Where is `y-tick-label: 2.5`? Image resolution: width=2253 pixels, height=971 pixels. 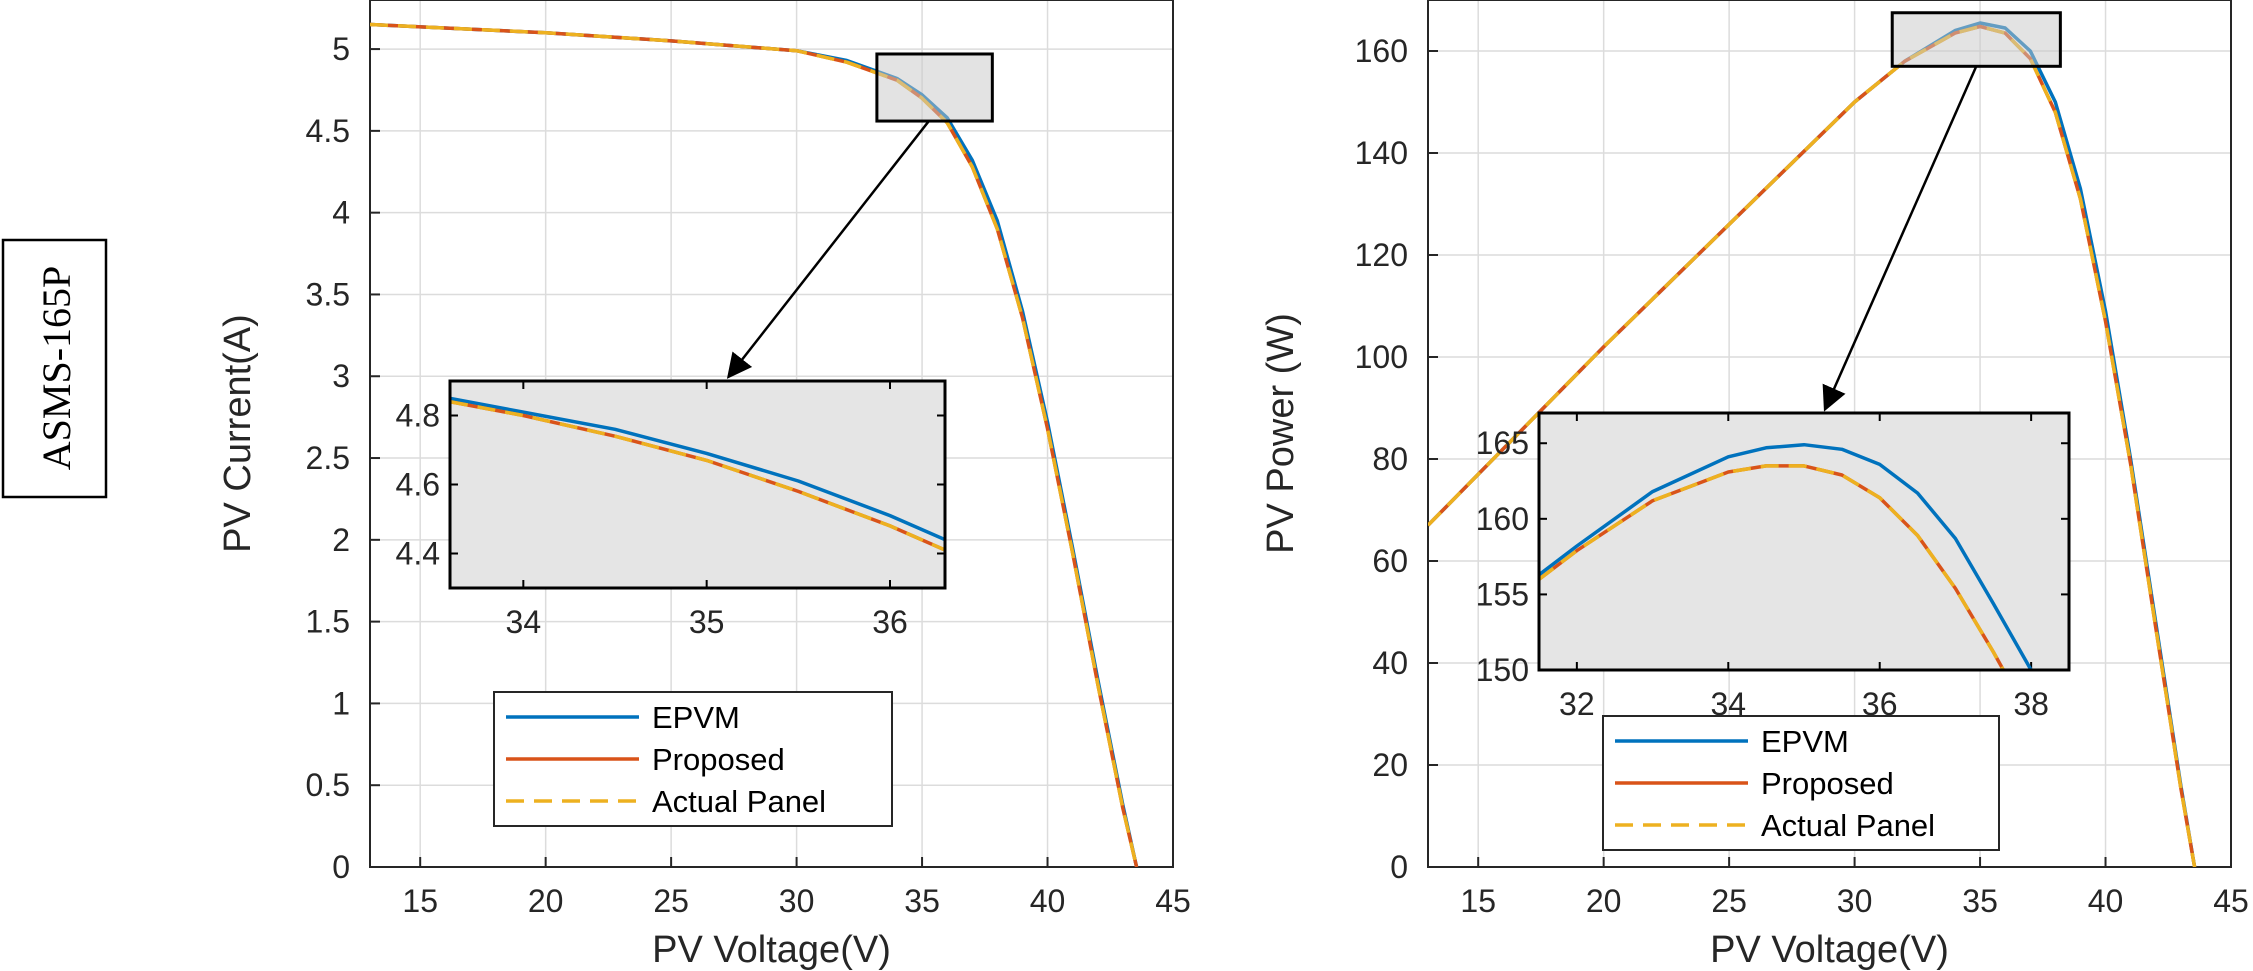 y-tick-label: 2.5 is located at coordinates (328, 458).